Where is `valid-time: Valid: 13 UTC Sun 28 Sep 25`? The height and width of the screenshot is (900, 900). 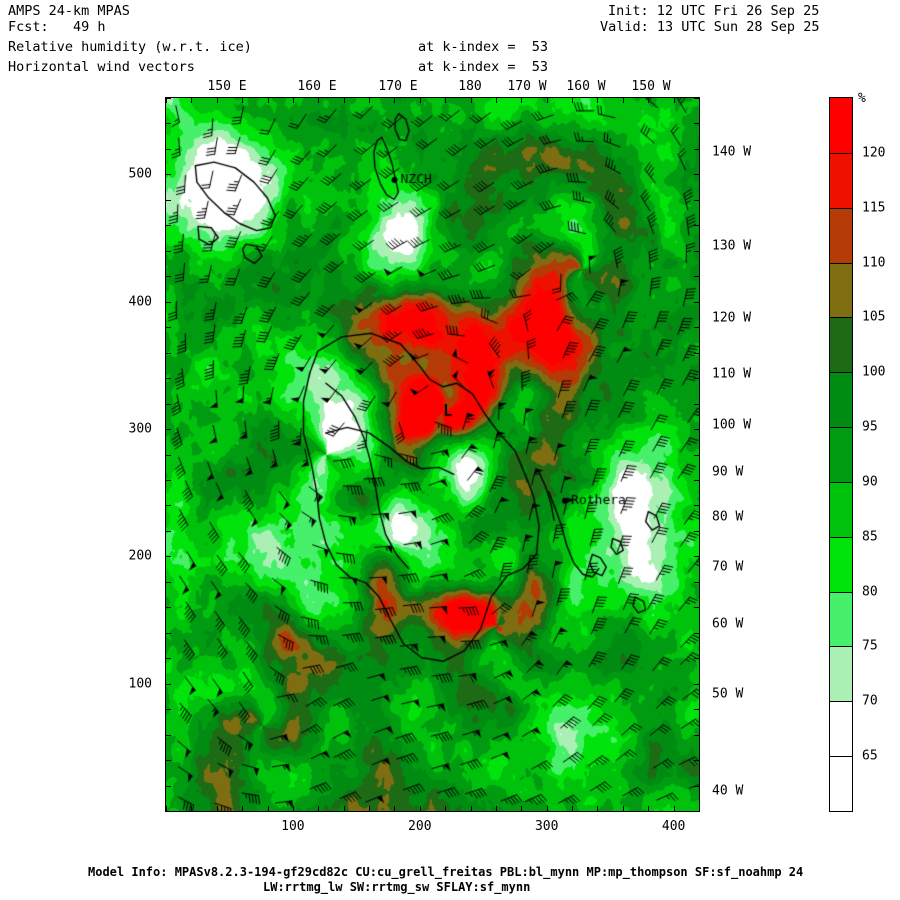
valid-time: Valid: 13 UTC Sun 28 Sep 25 is located at coordinates (710, 27).